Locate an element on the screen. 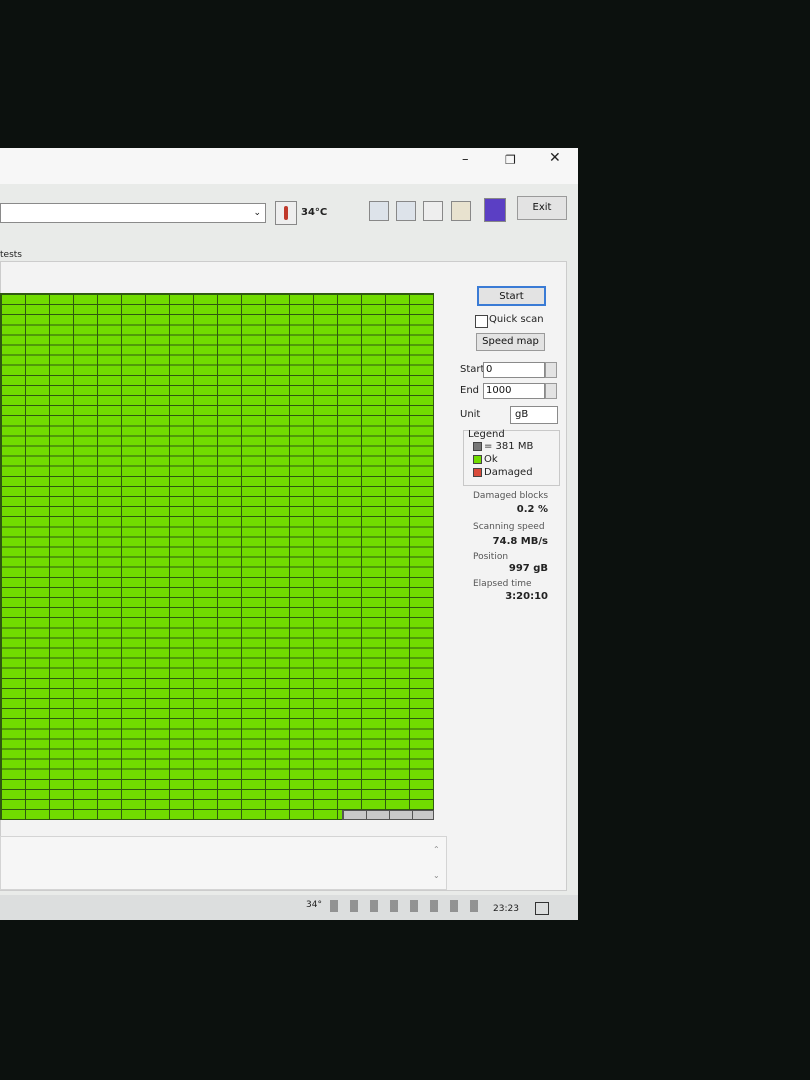 The image size is (810, 1080). start-input: 0 is located at coordinates (514, 370).